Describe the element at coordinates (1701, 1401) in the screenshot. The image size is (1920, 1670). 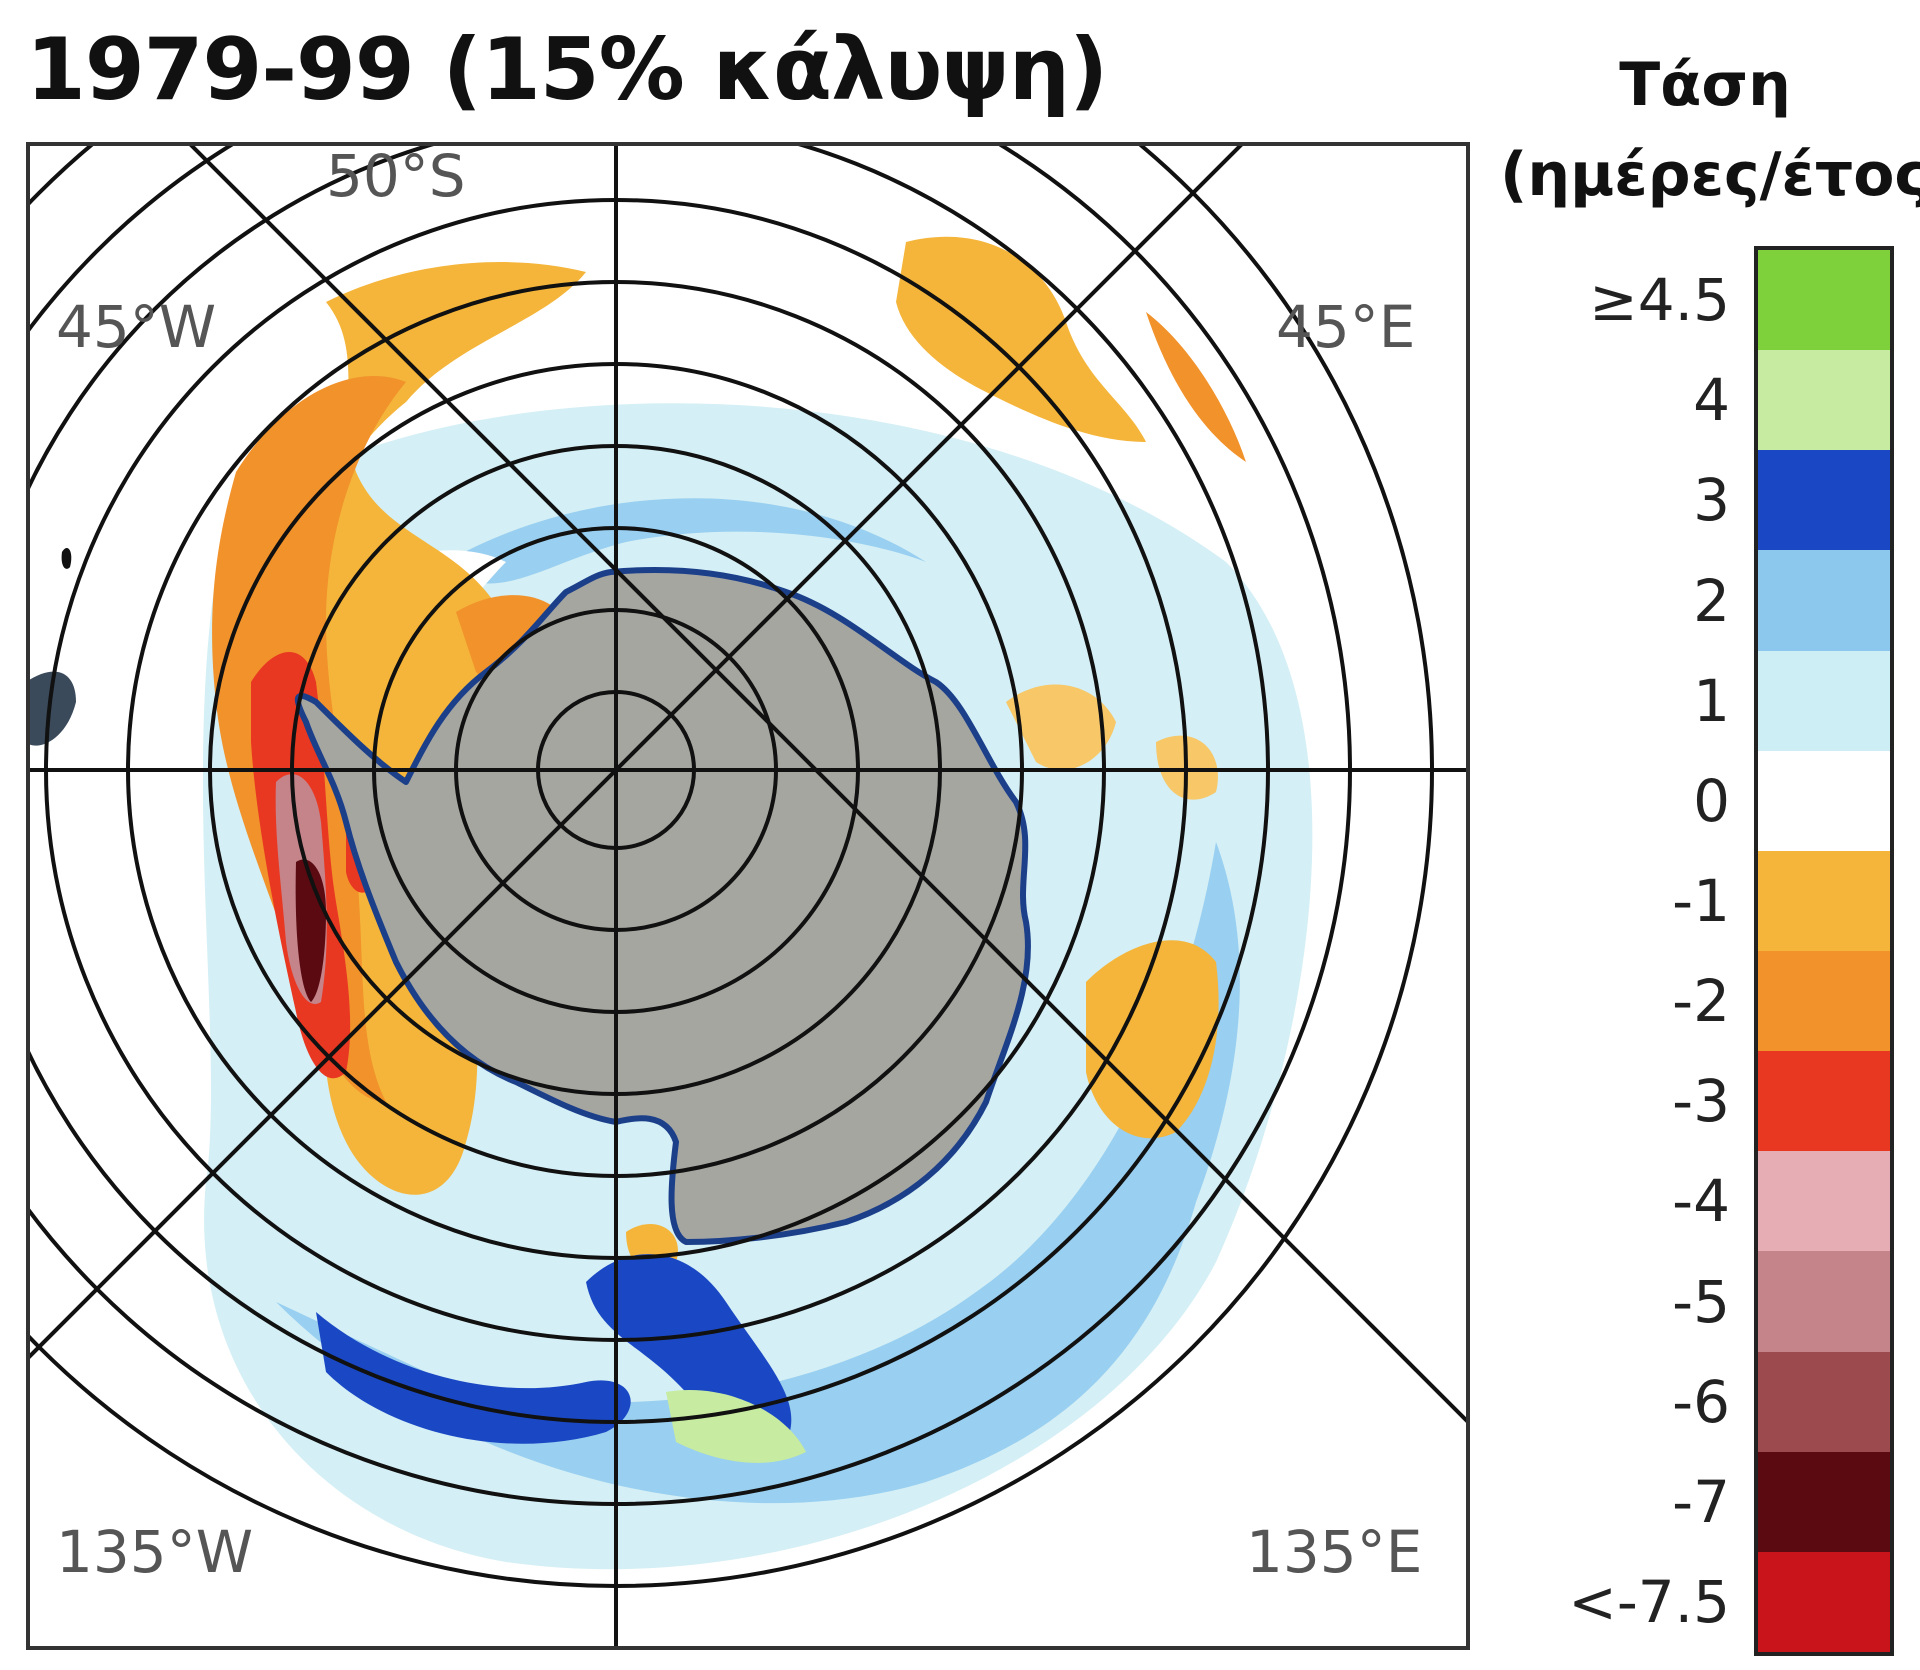
I see `legend-label: -6` at that location.